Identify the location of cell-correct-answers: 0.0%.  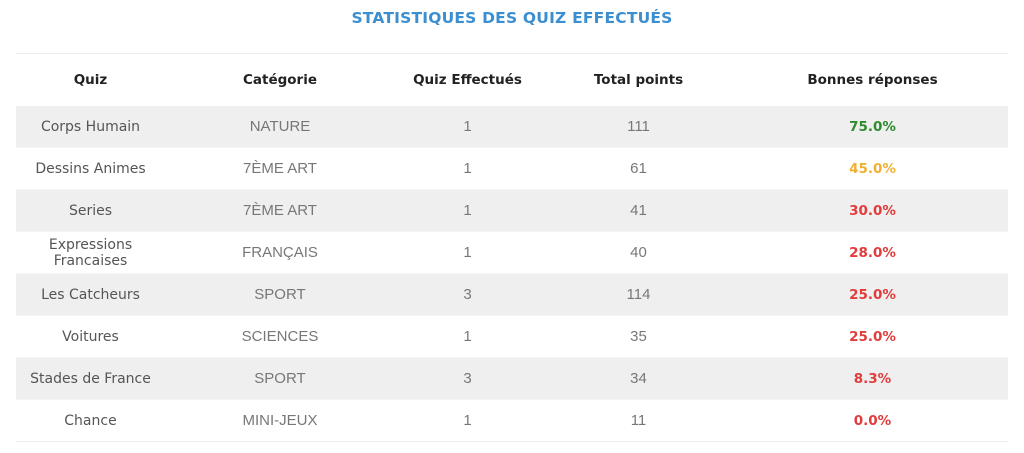
(872, 420).